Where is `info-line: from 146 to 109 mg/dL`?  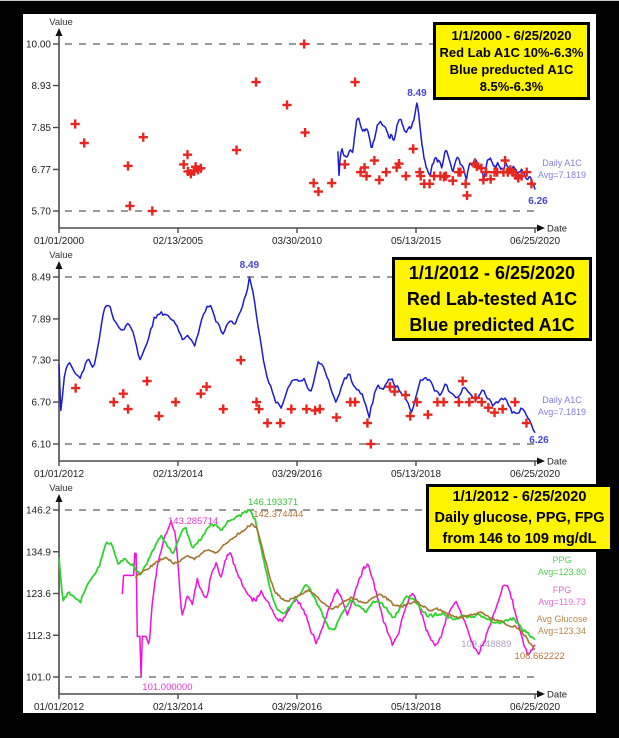
info-line: from 146 to 109 mg/dL is located at coordinates (519, 538).